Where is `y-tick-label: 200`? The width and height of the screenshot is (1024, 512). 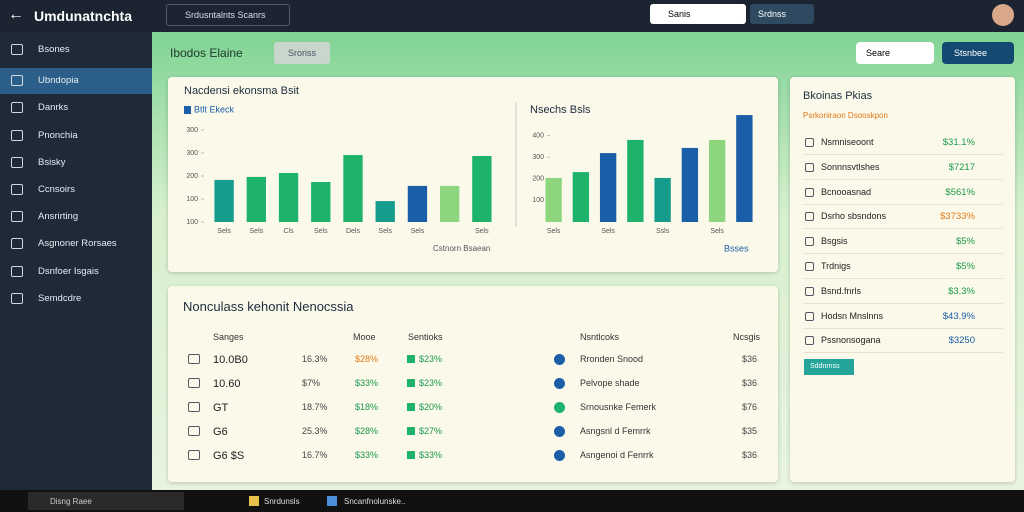 y-tick-label: 200 is located at coordinates (538, 179).